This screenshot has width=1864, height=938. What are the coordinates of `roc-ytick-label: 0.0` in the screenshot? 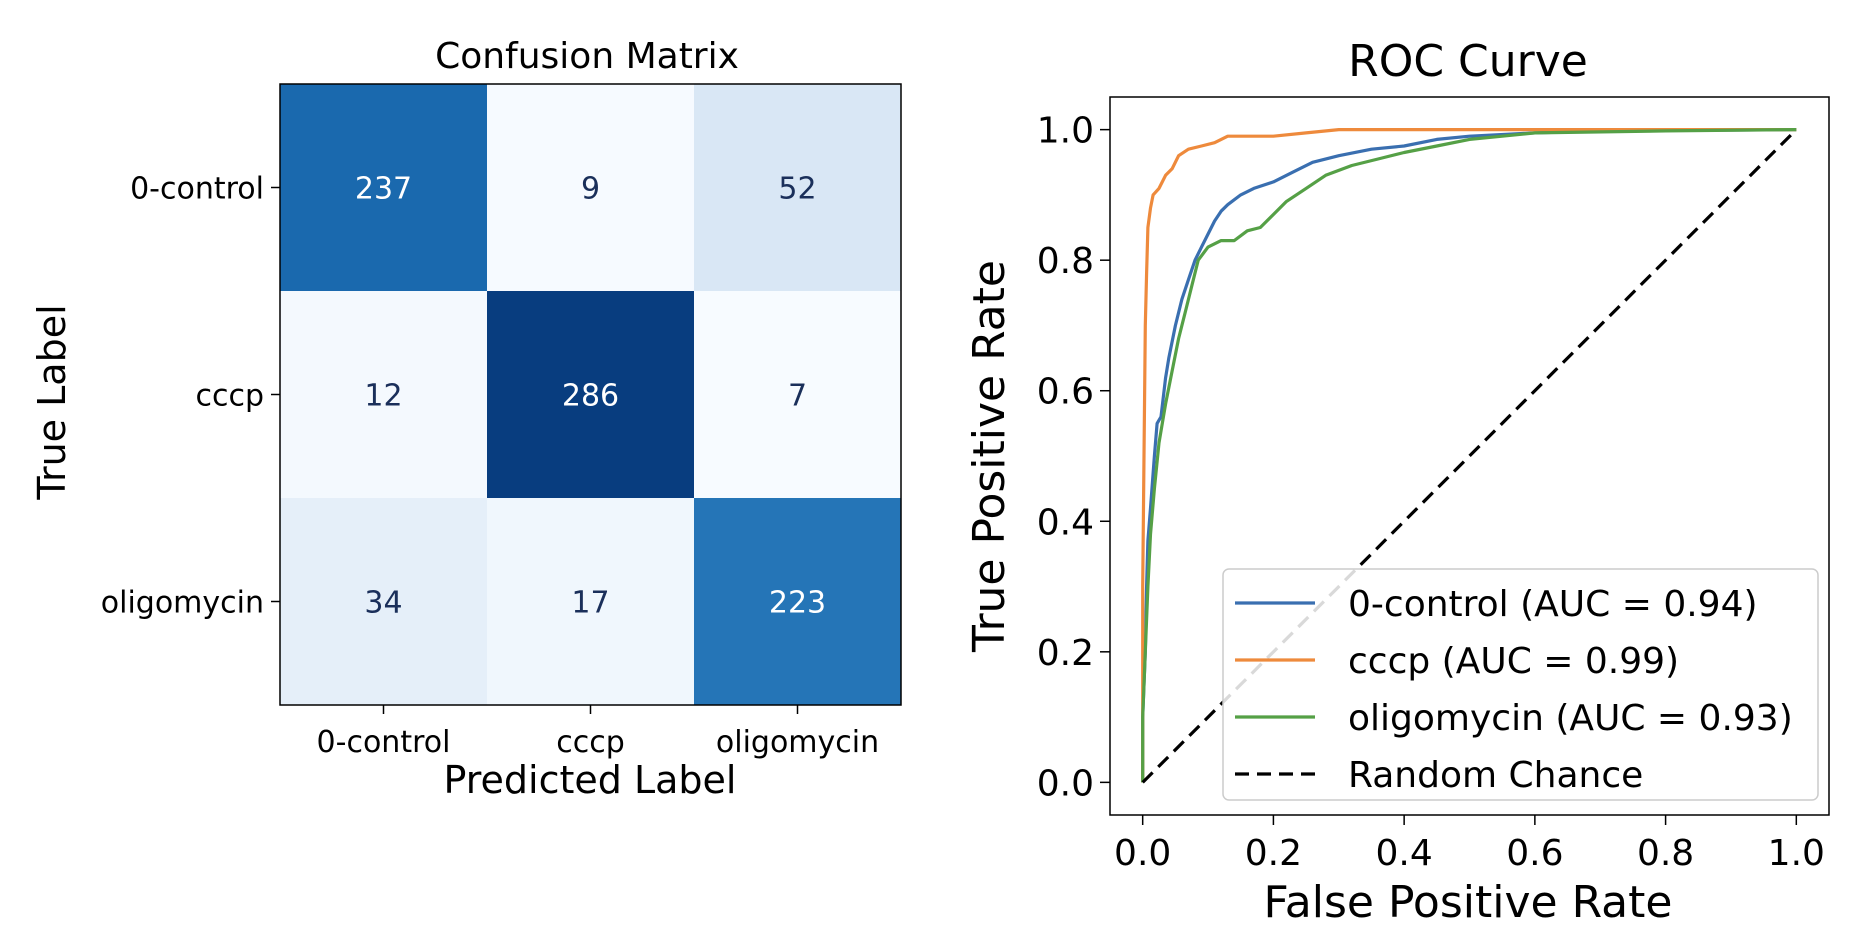 It's located at (1065, 783).